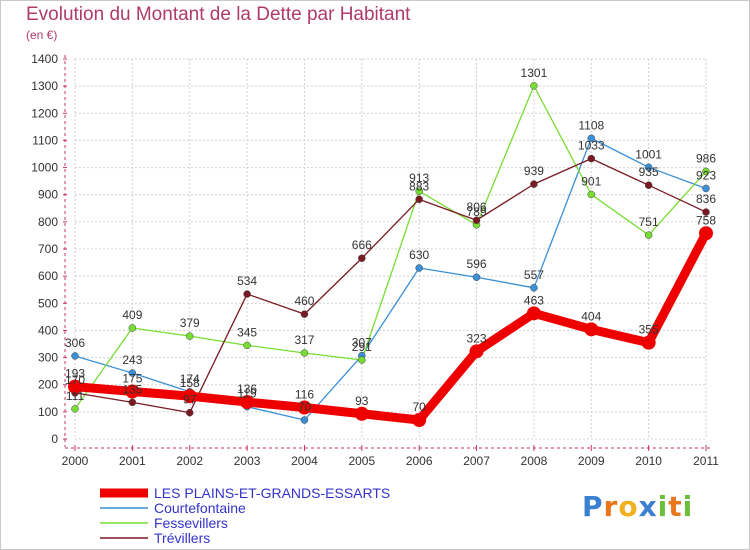  I want to click on data-label: 307, so click(362, 343).